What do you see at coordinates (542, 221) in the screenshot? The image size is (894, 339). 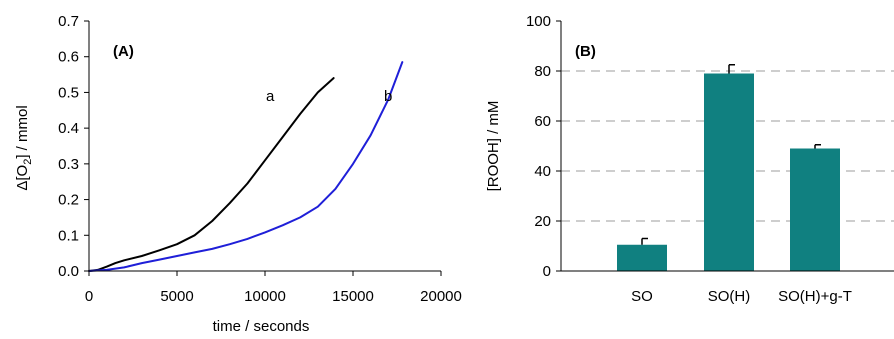 I see `panel-b-y-tick-label: 20` at bounding box center [542, 221].